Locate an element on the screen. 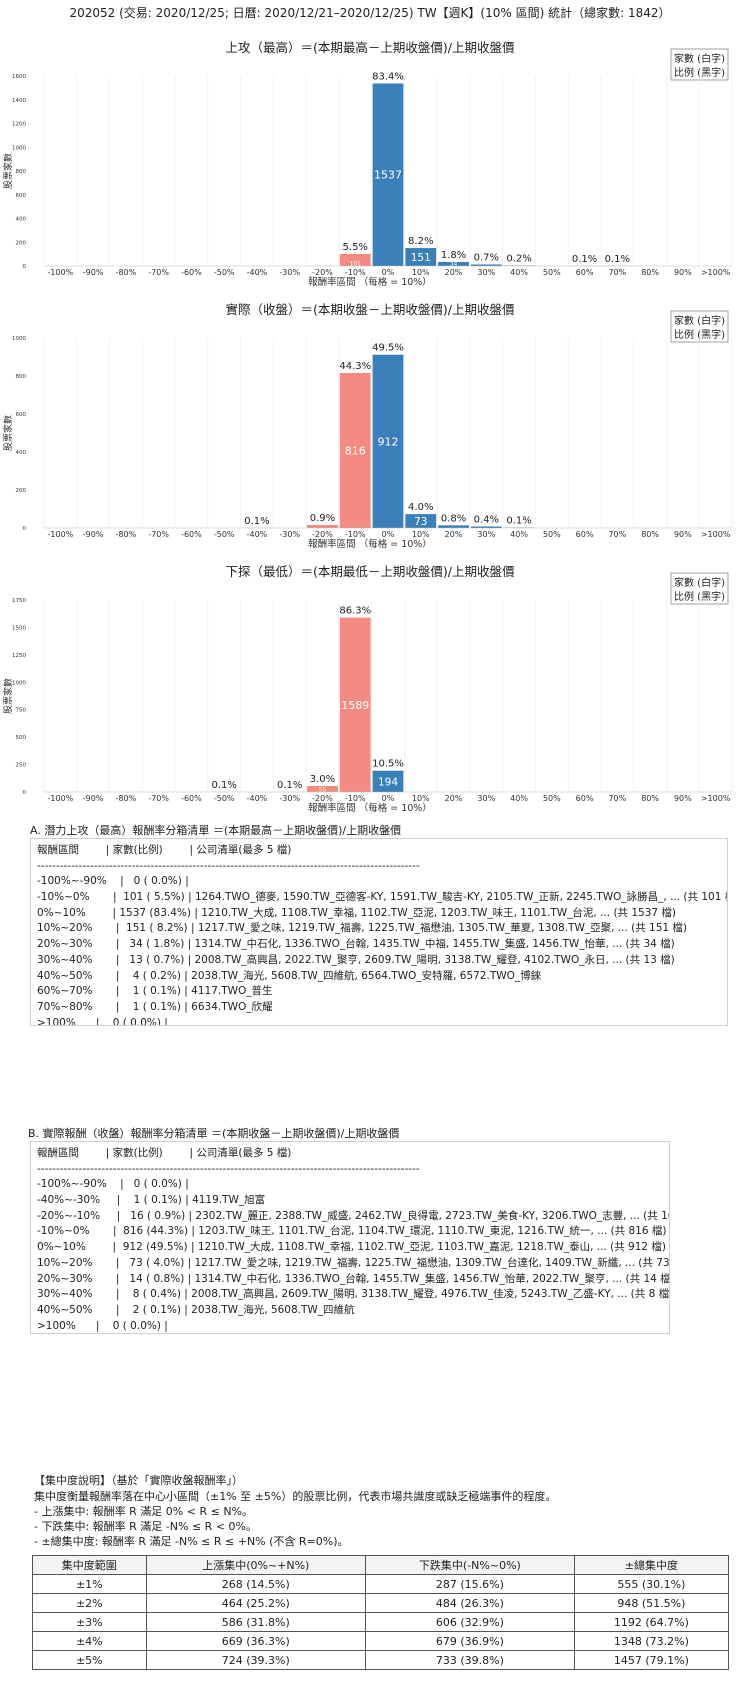 The height and width of the screenshot is (1691, 740). bar-count-label: 73 is located at coordinates (420, 522).